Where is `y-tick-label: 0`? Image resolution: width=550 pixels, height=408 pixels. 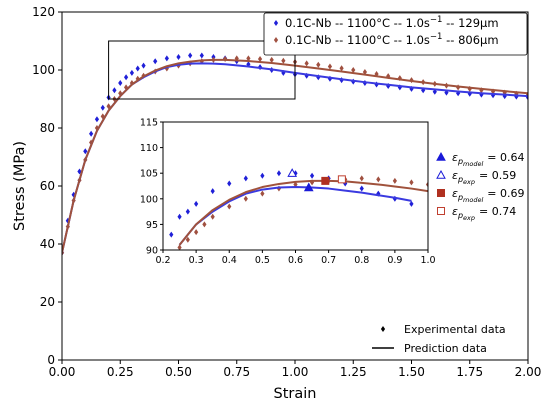
y-tick-label: 0 is located at coordinates (51, 360).